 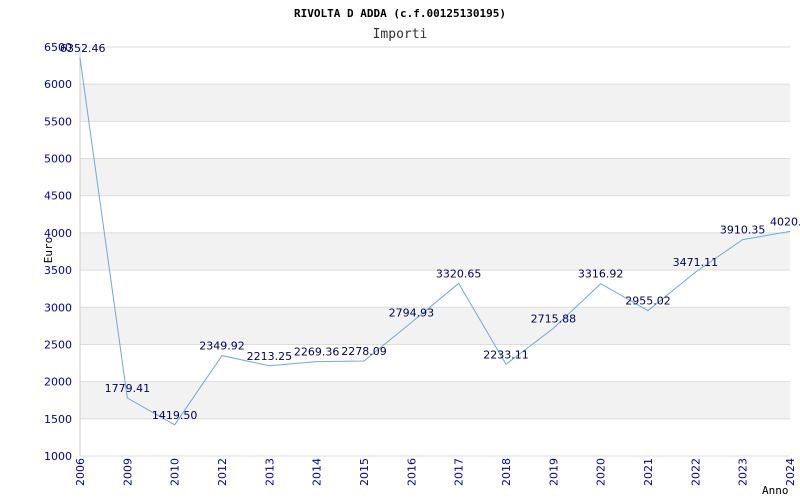 I want to click on y-tick-label: 1500, so click(x=58, y=419).